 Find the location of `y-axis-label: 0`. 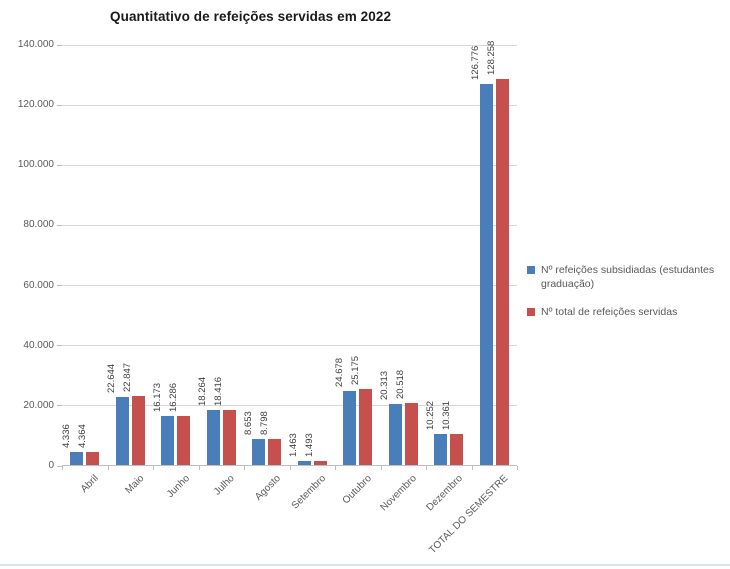

y-axis-label: 0 is located at coordinates (51, 465).